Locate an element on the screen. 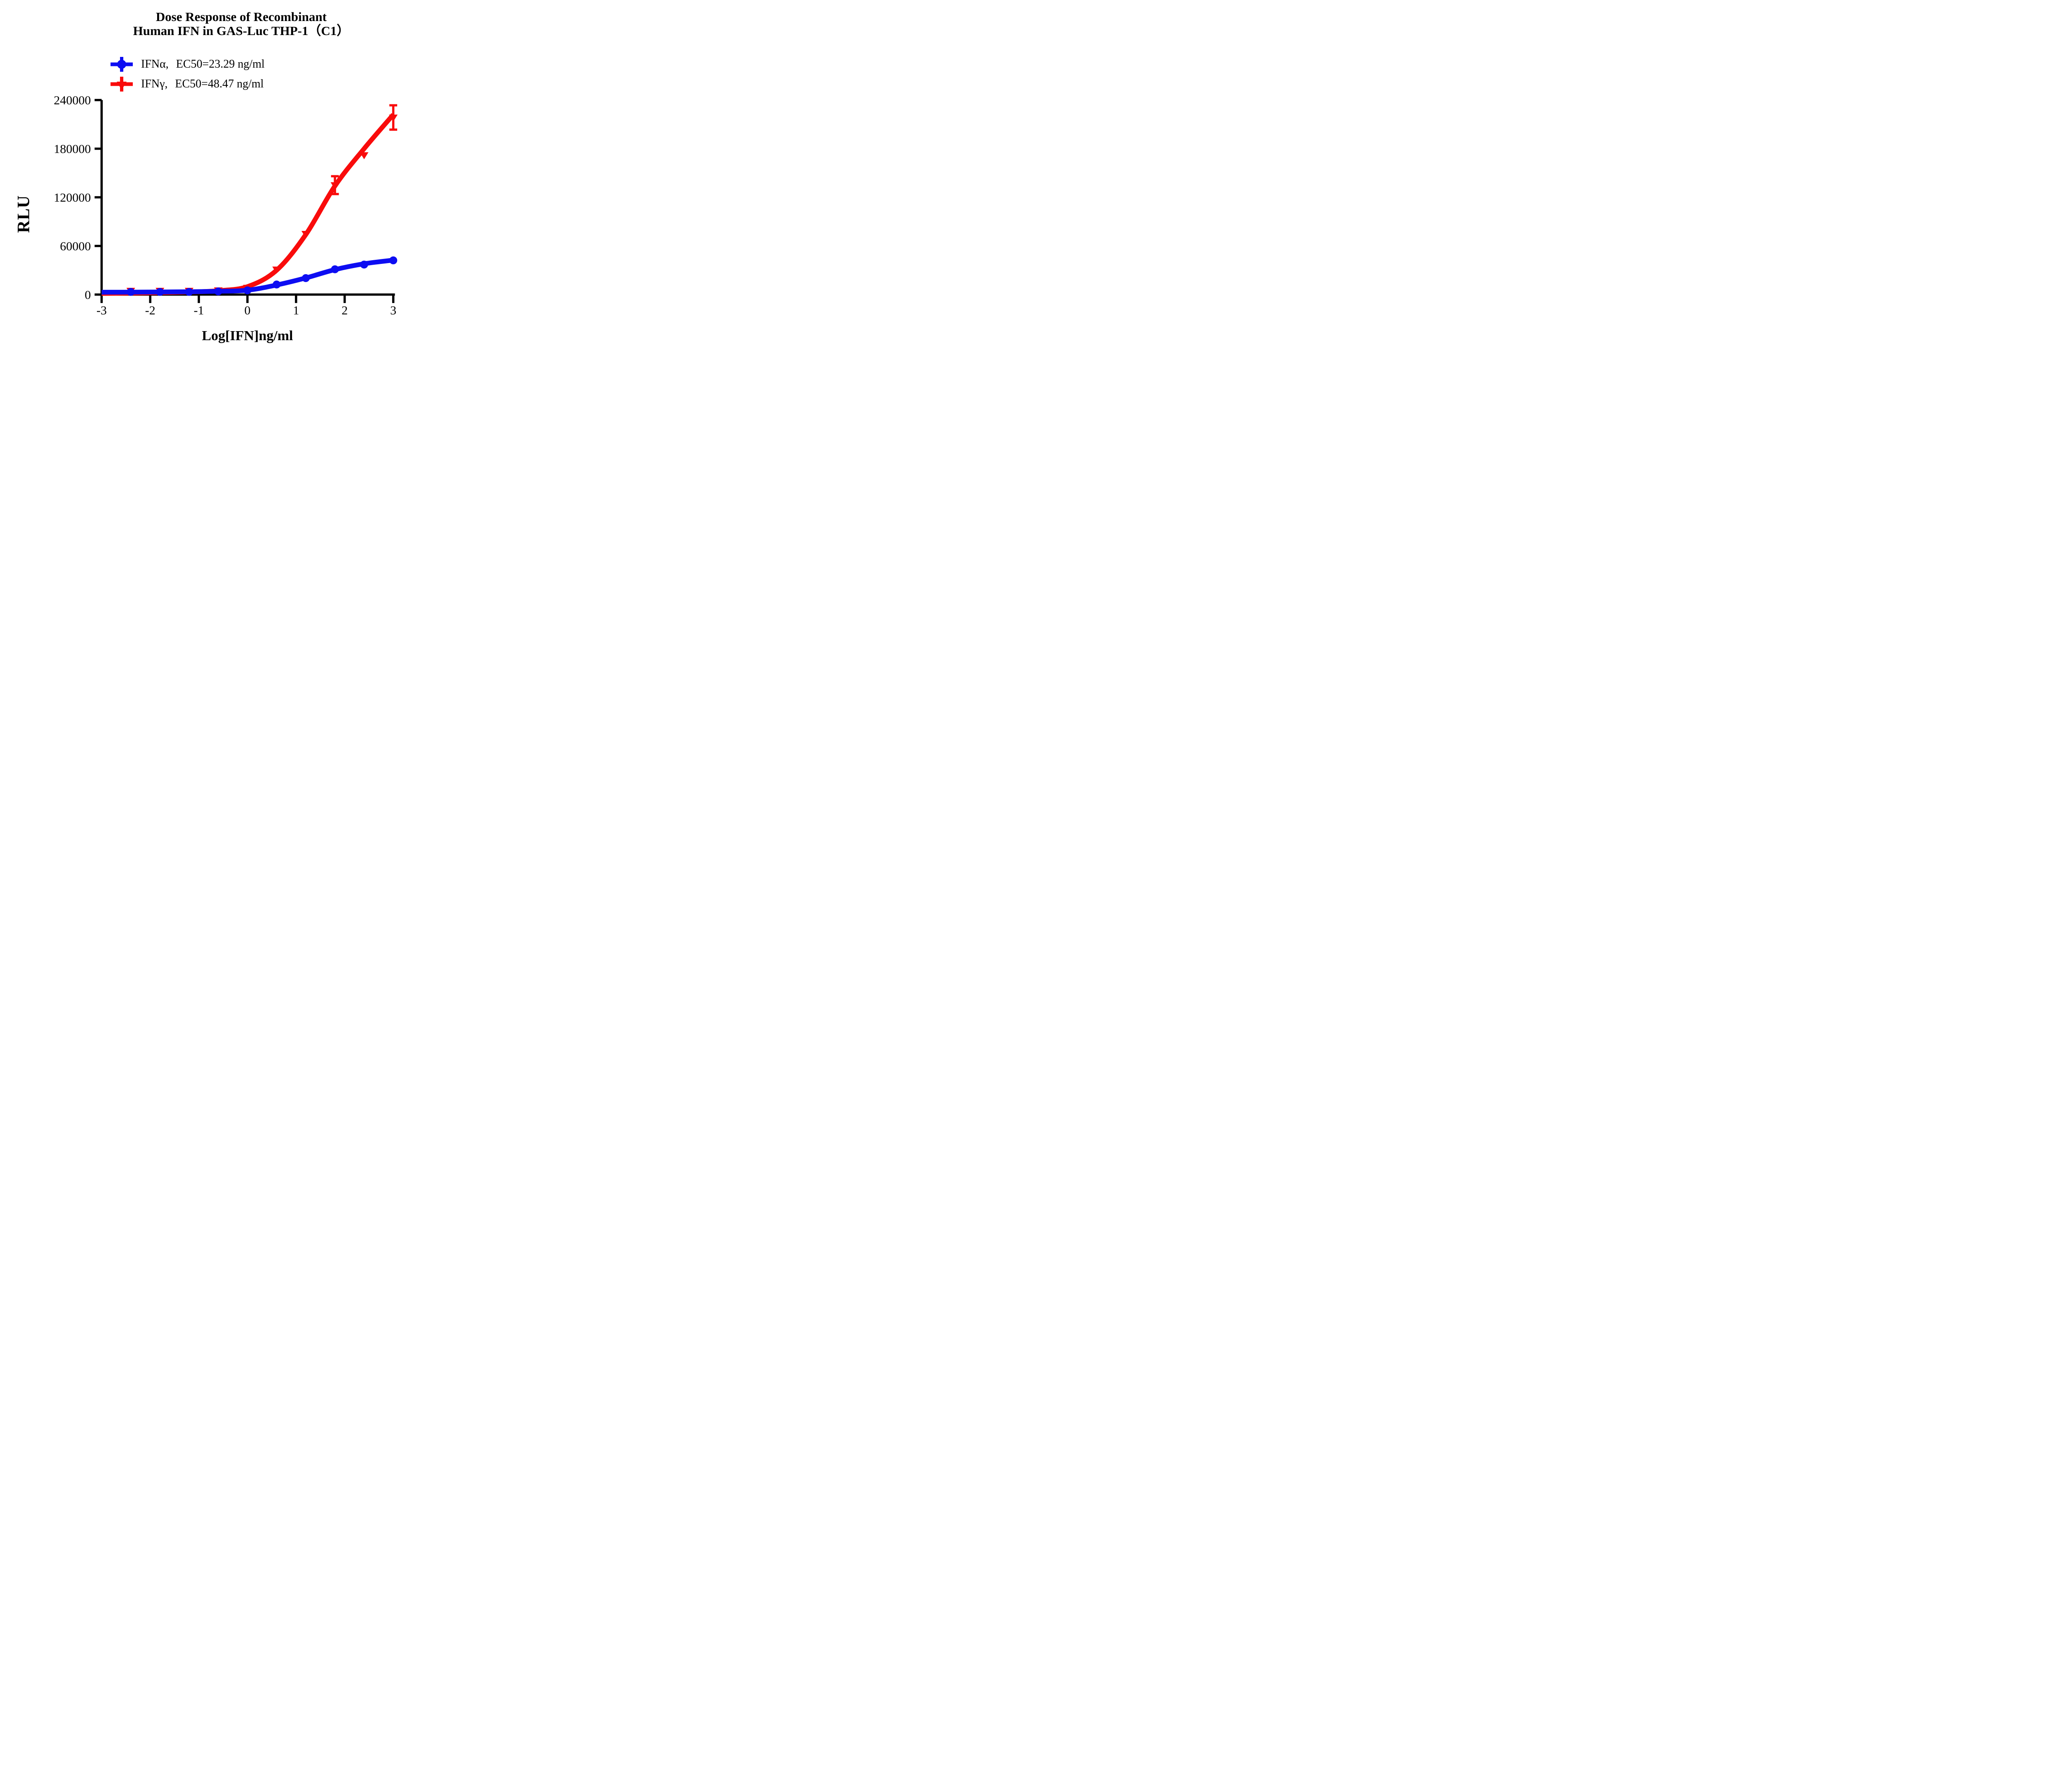  x-tick-label: -2 is located at coordinates (150, 310).